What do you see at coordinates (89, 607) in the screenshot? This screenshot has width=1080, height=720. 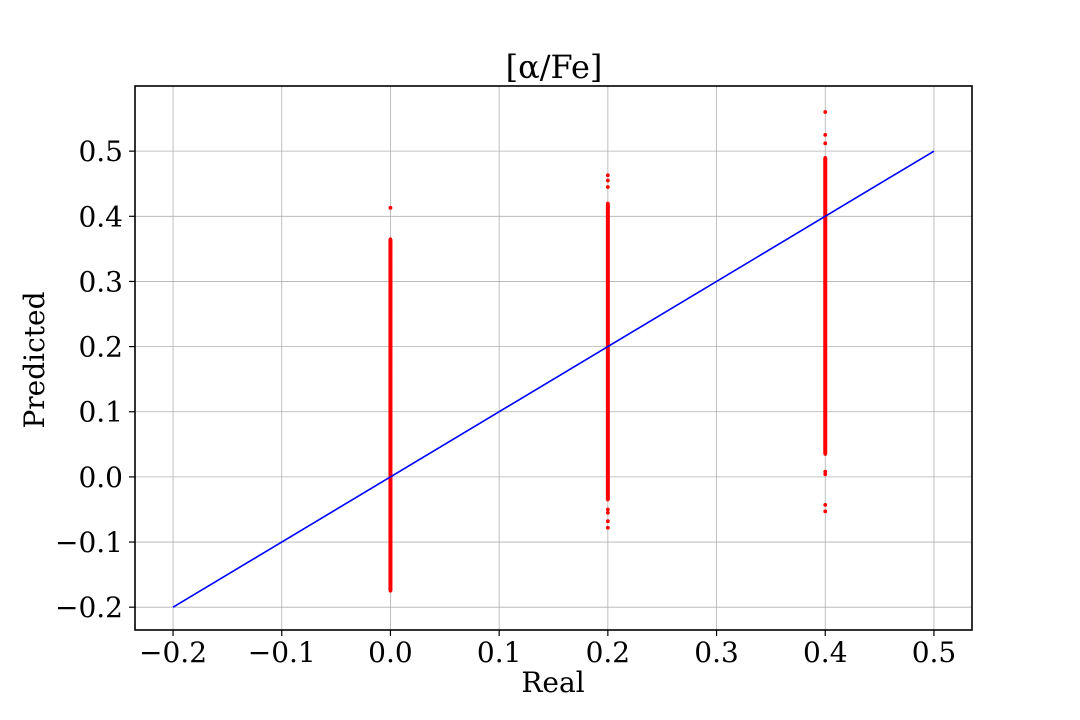 I see `y-tick-label: −0.2` at bounding box center [89, 607].